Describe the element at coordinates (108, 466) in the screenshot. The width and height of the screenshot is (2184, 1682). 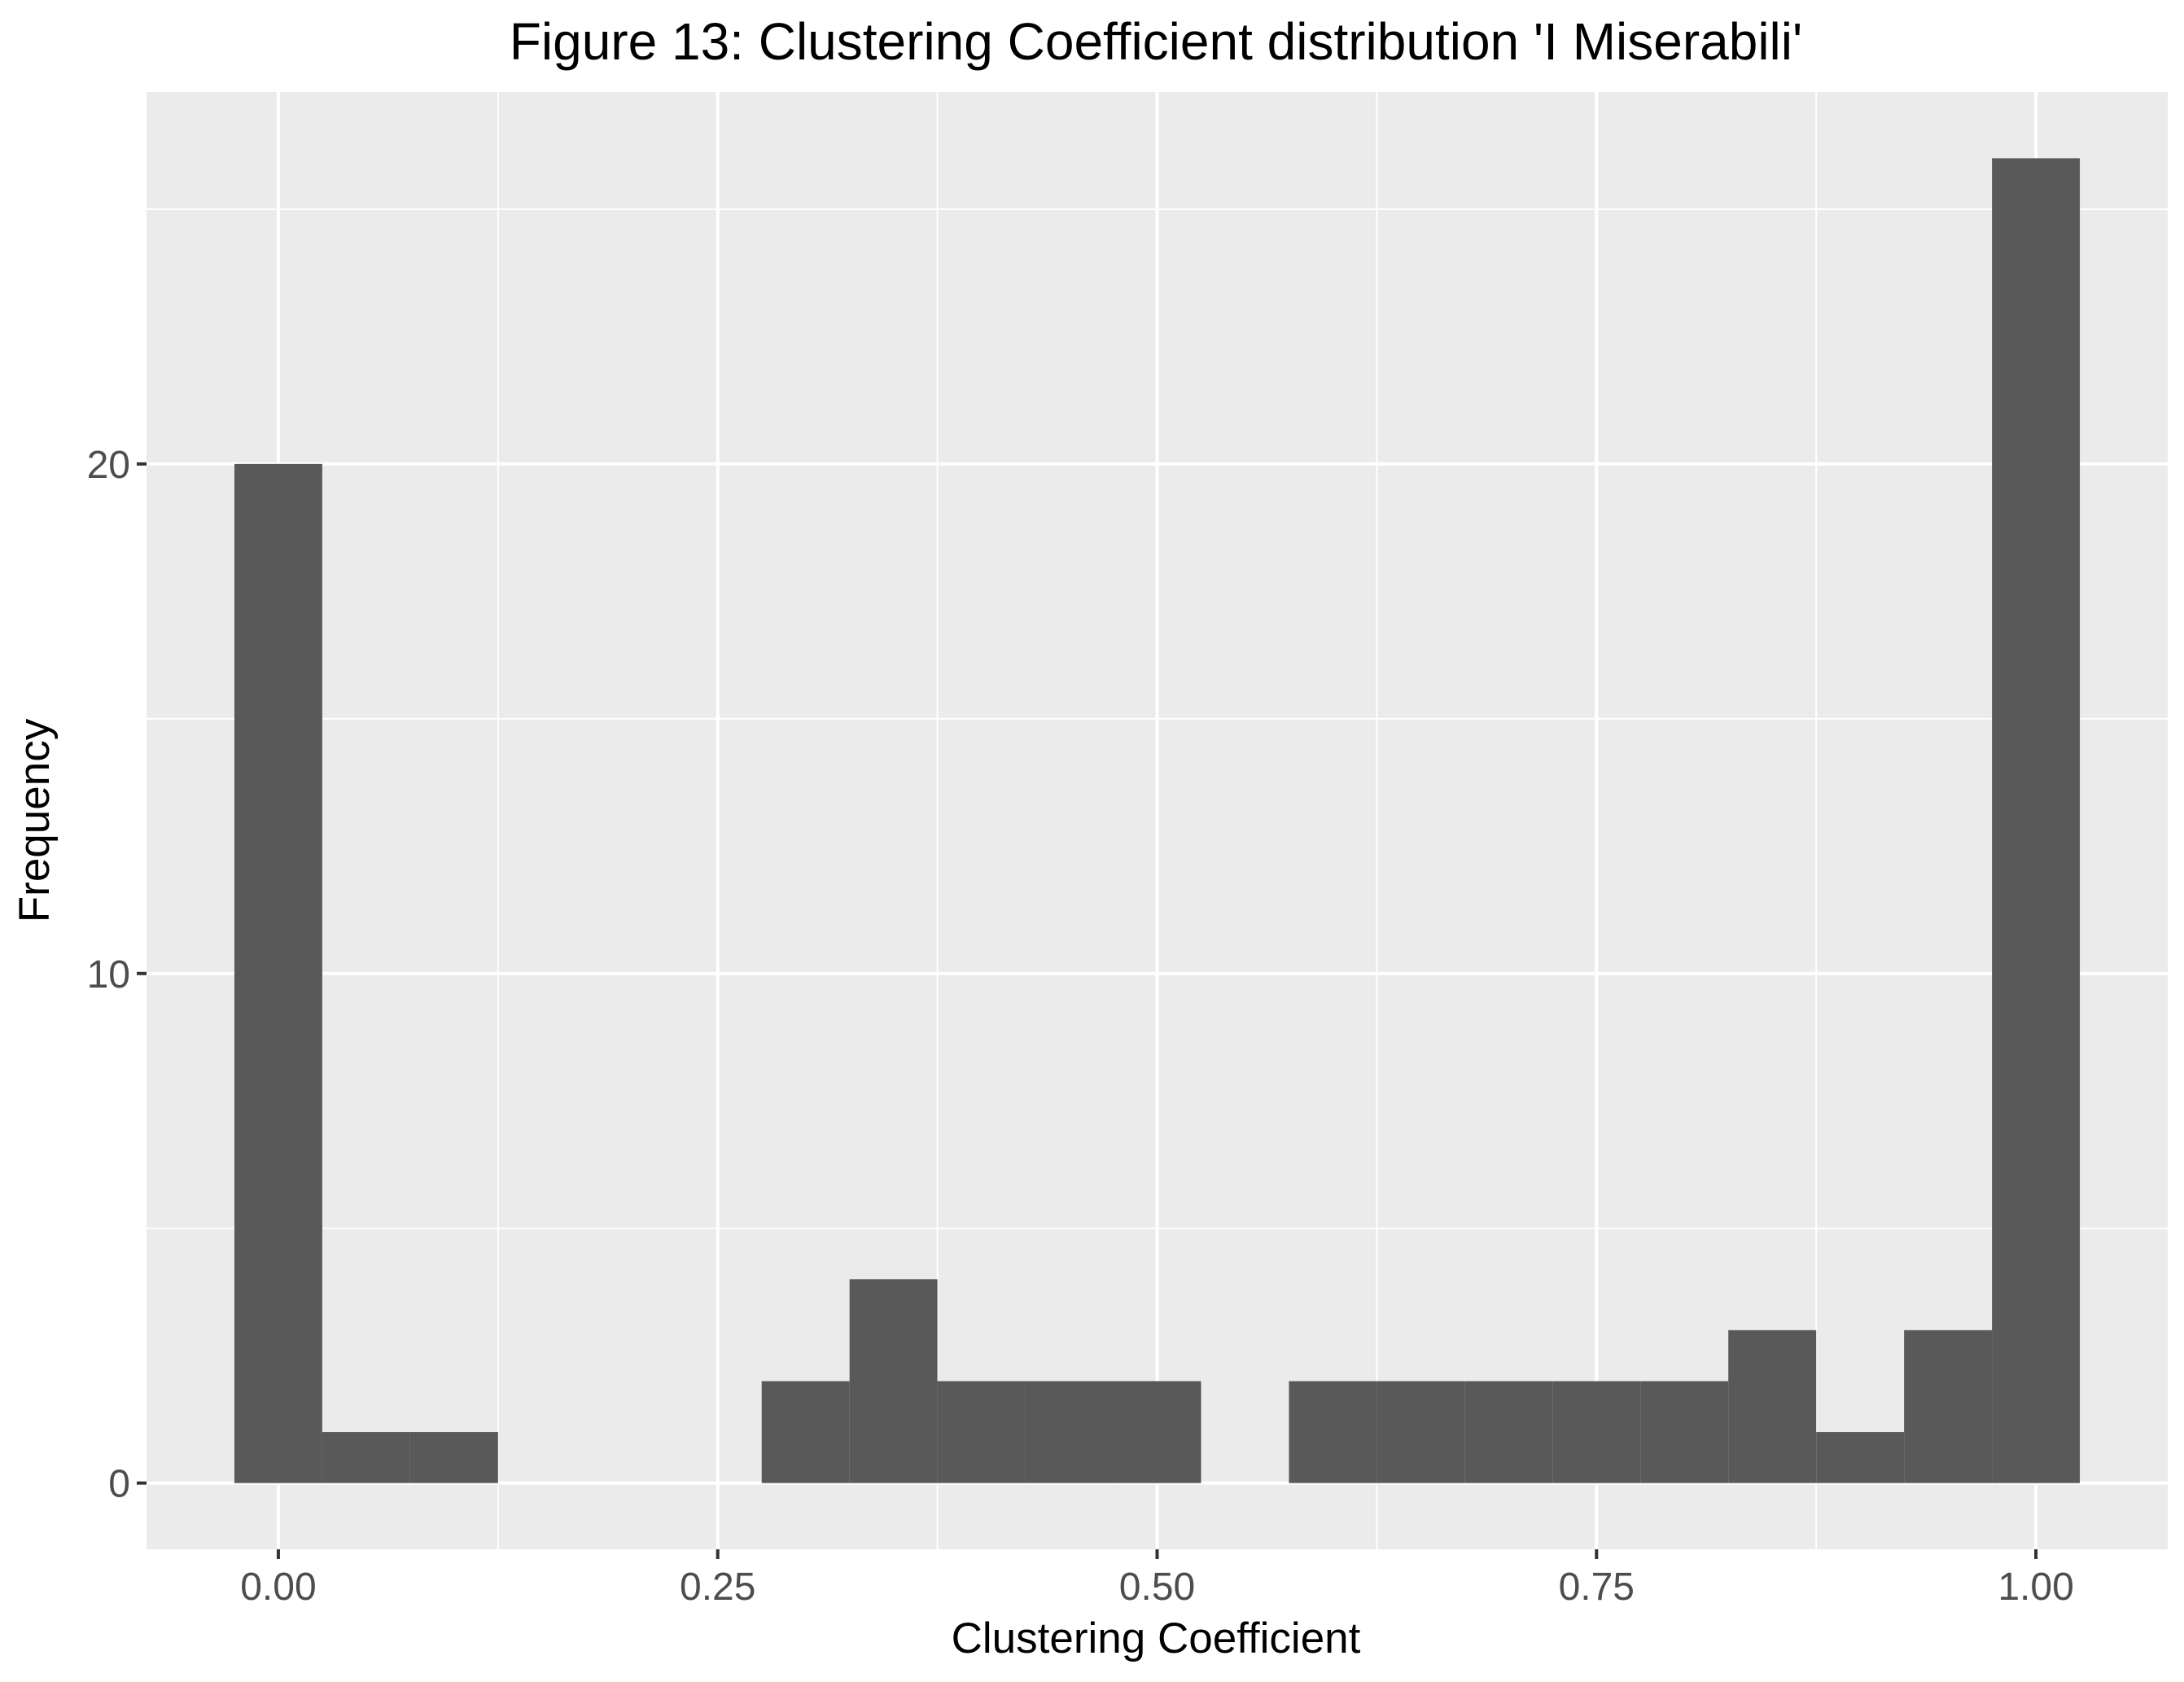
I see `y-tick-label: 20` at that location.